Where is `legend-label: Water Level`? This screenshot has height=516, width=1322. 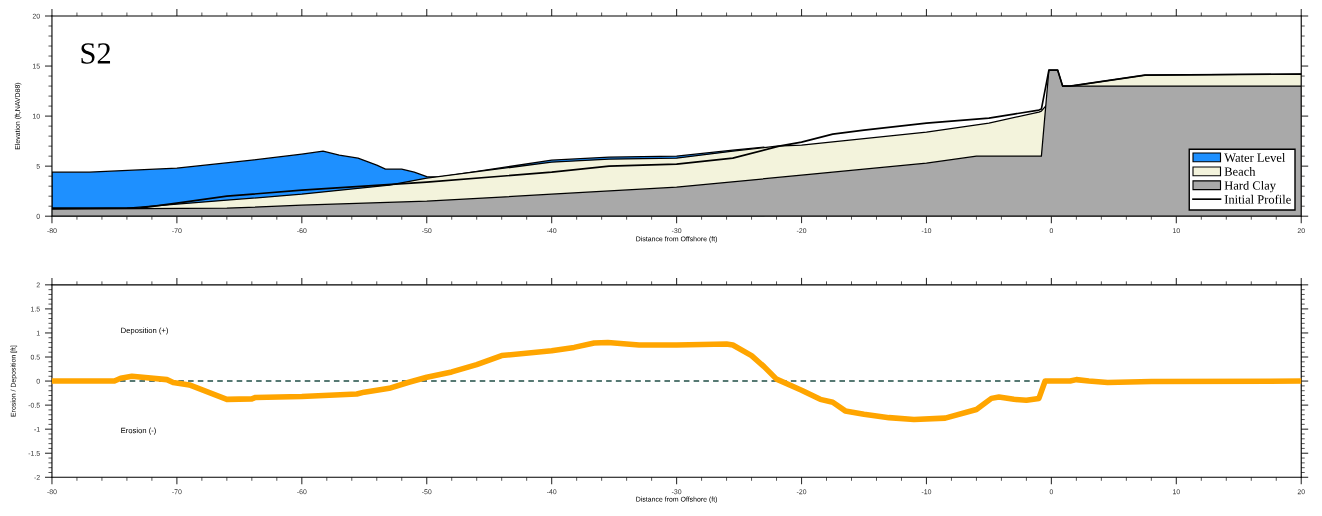 legend-label: Water Level is located at coordinates (1255, 157).